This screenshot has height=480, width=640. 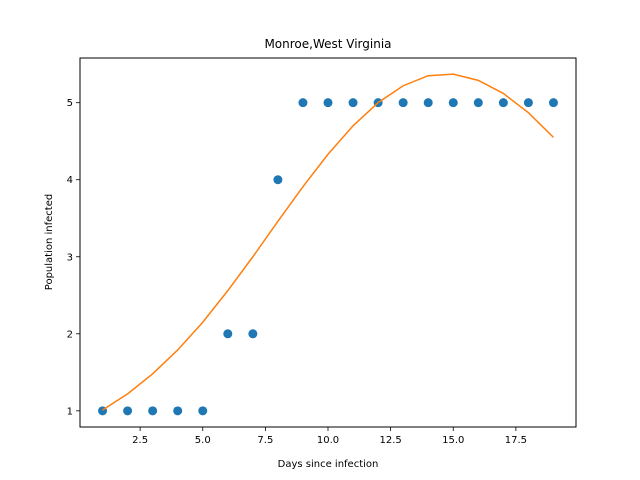 What do you see at coordinates (327, 44) in the screenshot?
I see `chart-title: Monroe,West Virginia` at bounding box center [327, 44].